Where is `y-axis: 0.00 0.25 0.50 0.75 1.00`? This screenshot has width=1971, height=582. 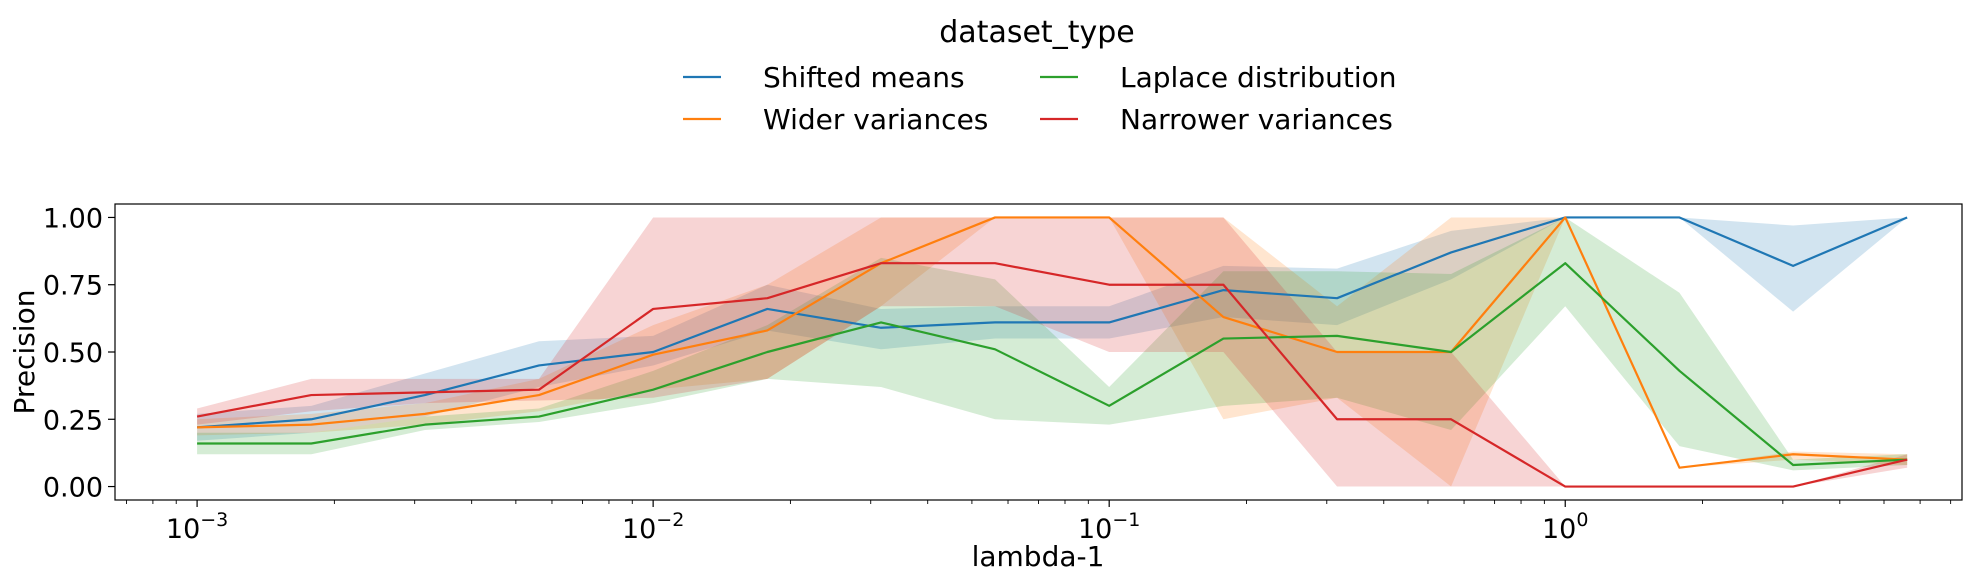
y-axis: 0.00 0.25 0.50 0.75 1.00 is located at coordinates (79, 353).